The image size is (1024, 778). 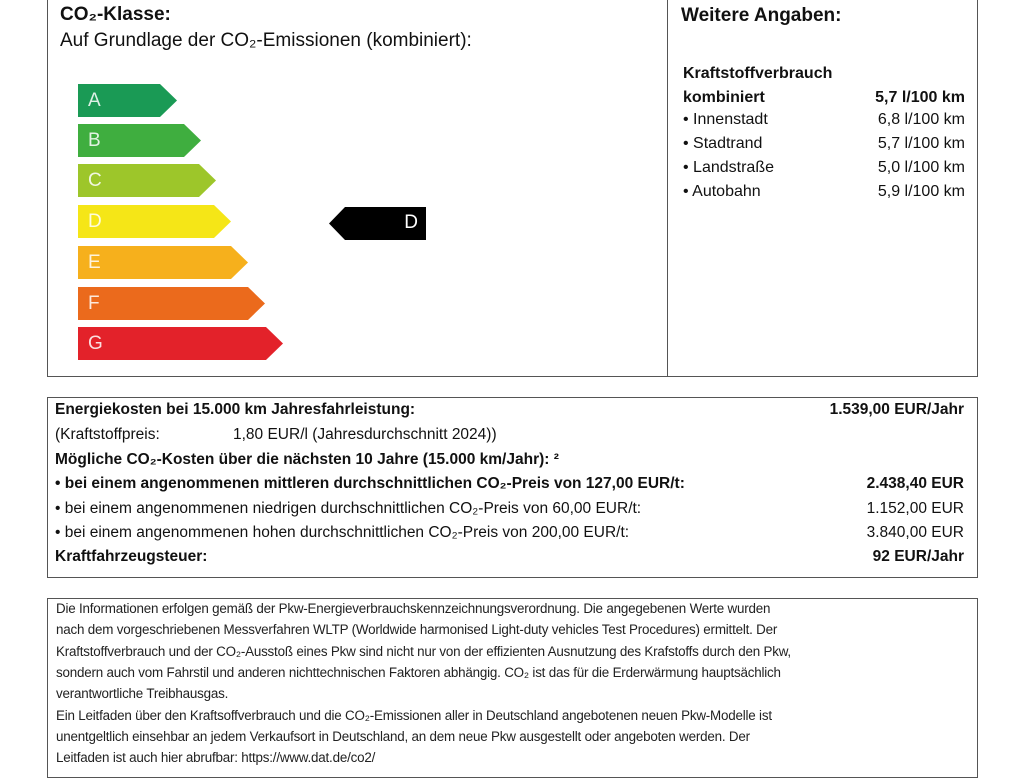 I want to click on fuel-row-label: • Stadtrand, so click(x=723, y=143).